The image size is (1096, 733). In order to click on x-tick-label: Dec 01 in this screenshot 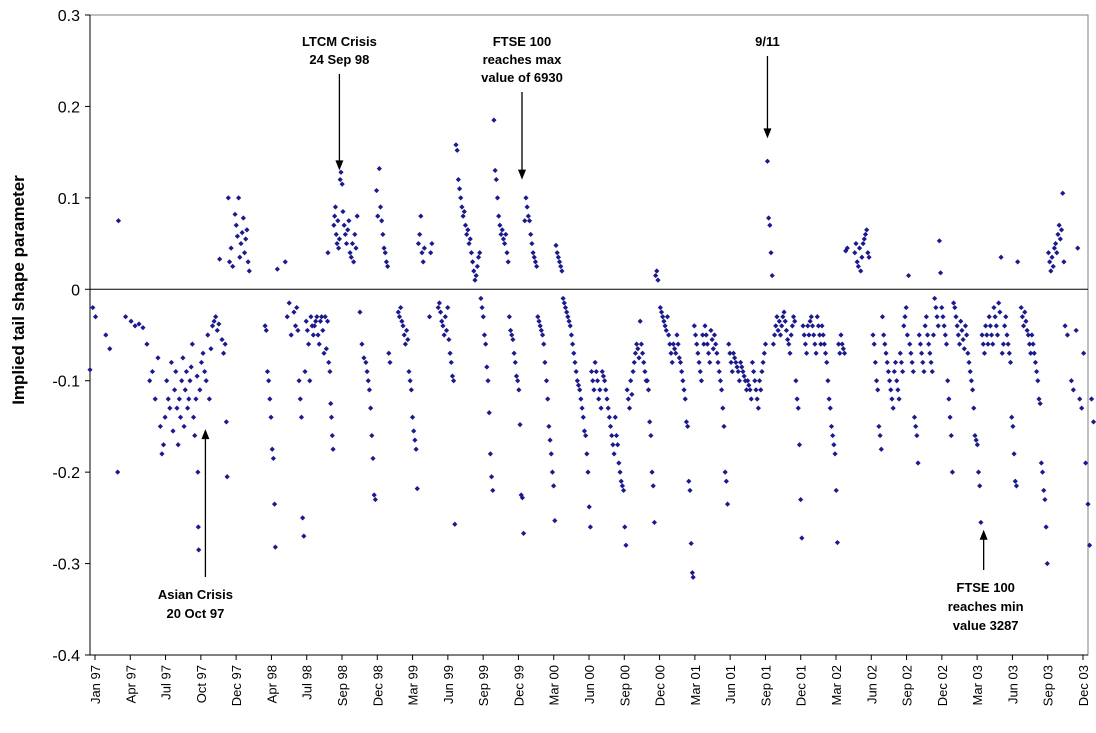, I will do `click(801, 685)`.